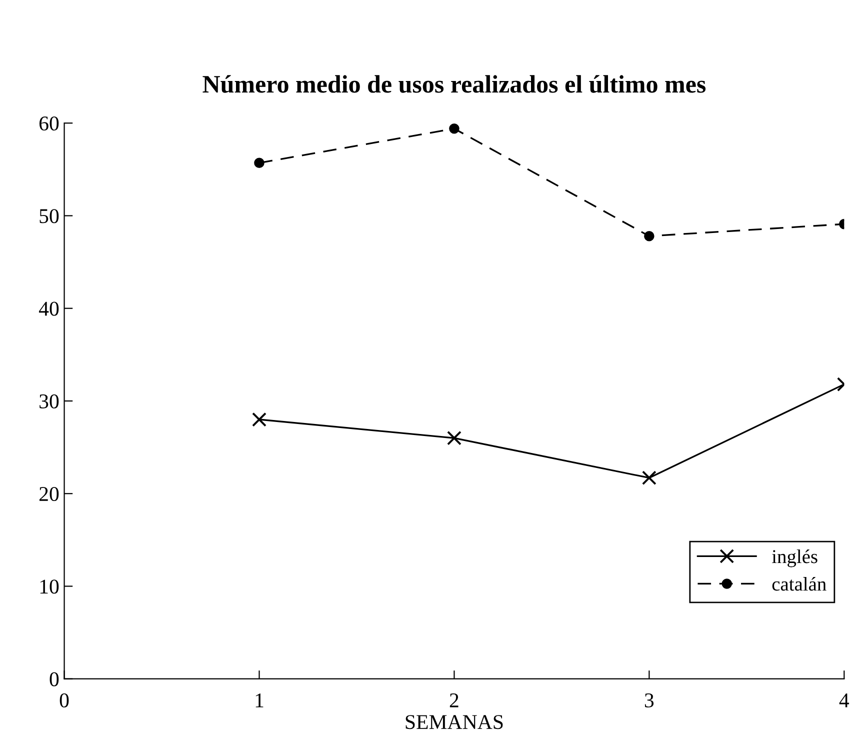 The height and width of the screenshot is (746, 857). Describe the element at coordinates (795, 558) in the screenshot. I see `legend-label: inglés` at that location.